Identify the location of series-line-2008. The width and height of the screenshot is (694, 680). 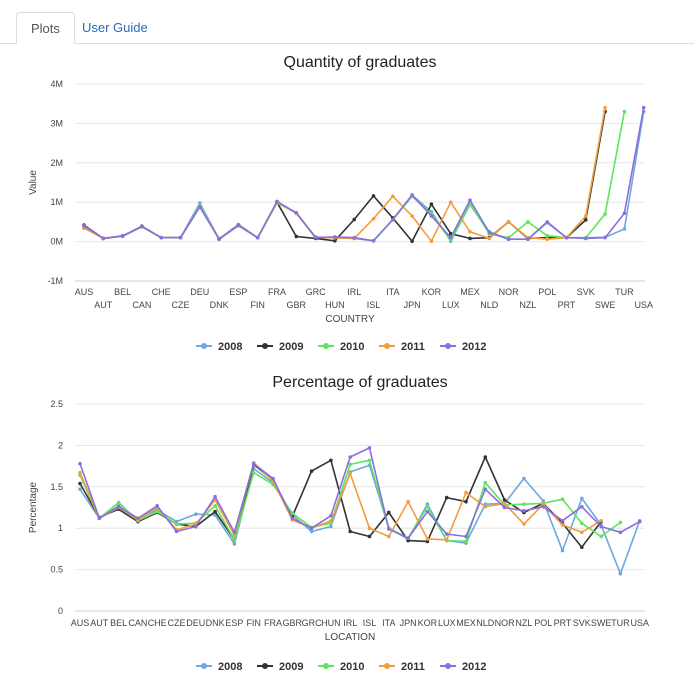
(360, 519).